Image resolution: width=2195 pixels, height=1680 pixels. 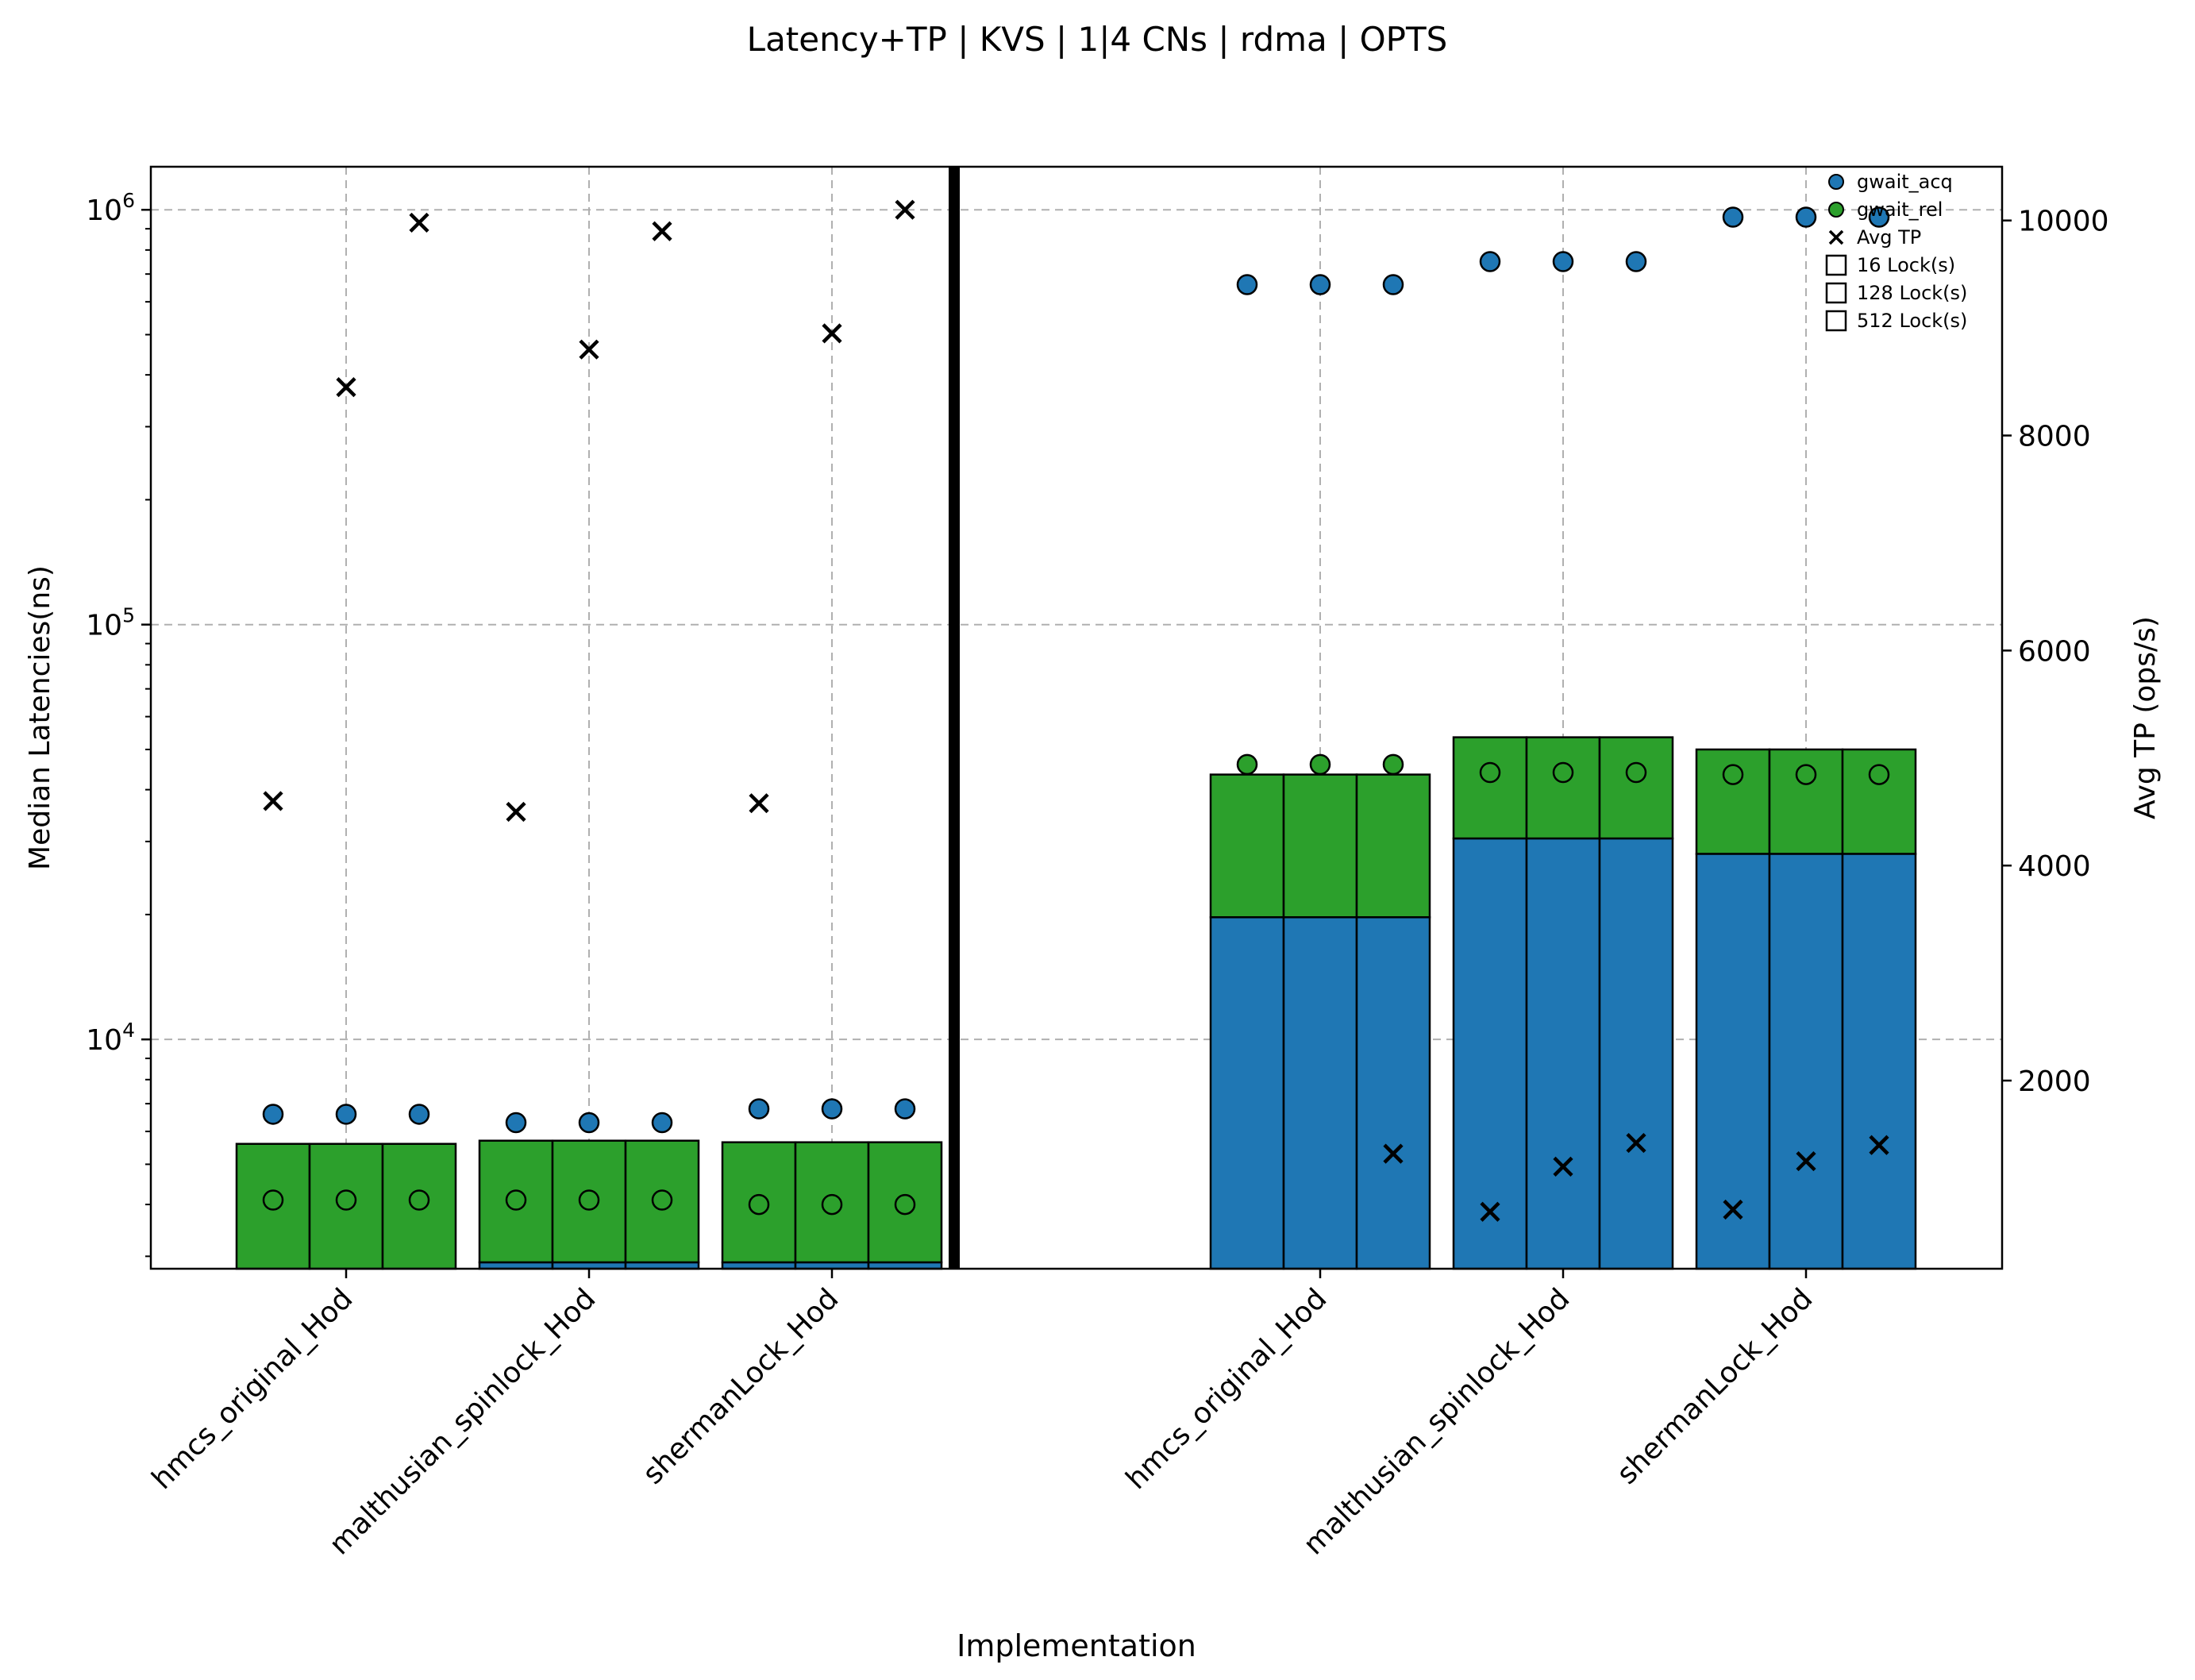 I want to click on y-right-tick-label: 8000, so click(x=2054, y=437).